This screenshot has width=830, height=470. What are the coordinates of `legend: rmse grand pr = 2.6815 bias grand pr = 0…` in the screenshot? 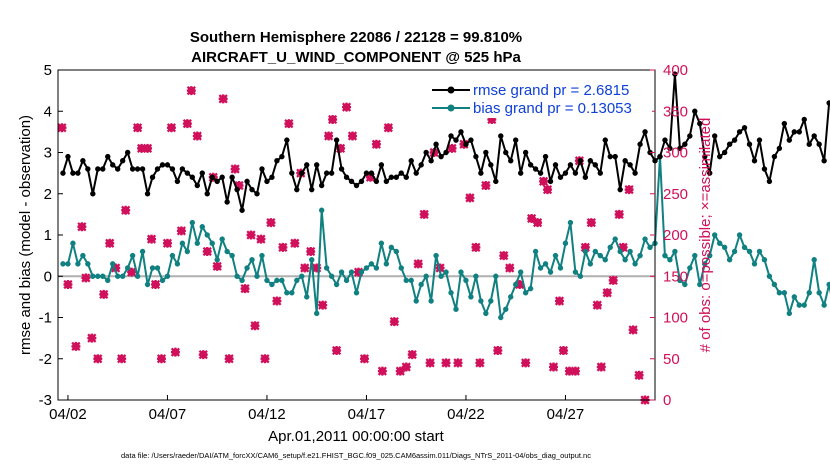 It's located at (540, 98).